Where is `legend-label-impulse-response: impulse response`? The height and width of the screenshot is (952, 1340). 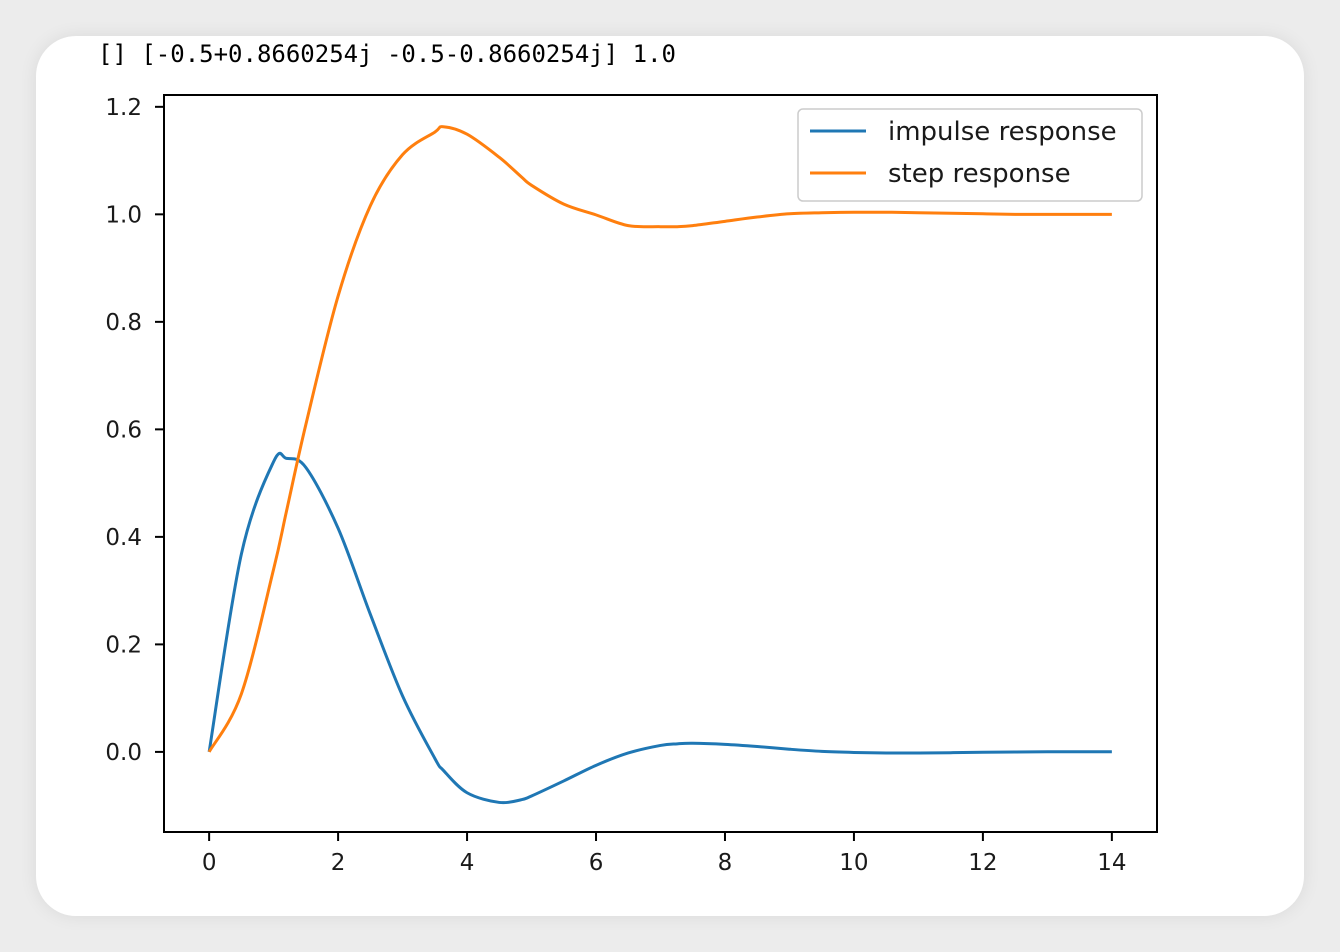 legend-label-impulse-response: impulse response is located at coordinates (1002, 132).